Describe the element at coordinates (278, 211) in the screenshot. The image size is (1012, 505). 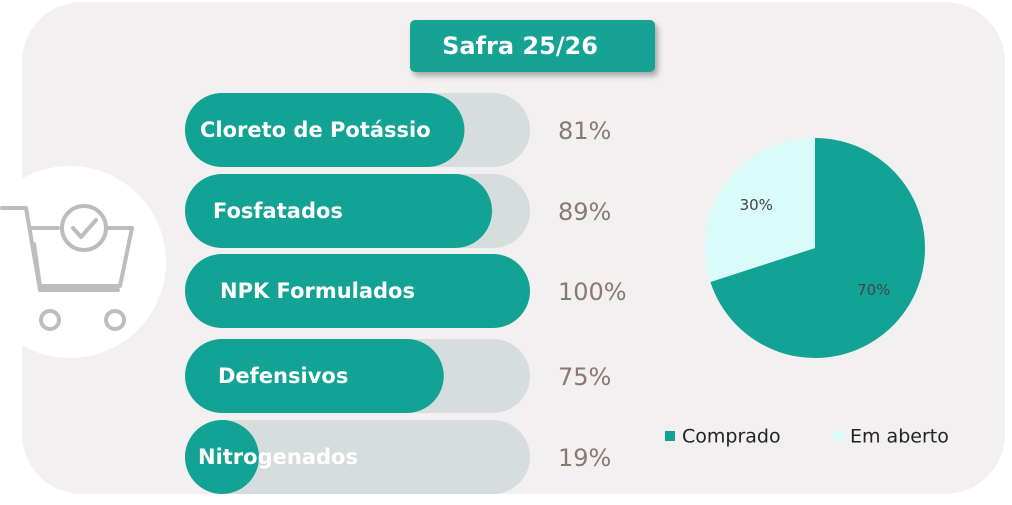
I see `category-label: Fosfatados` at that location.